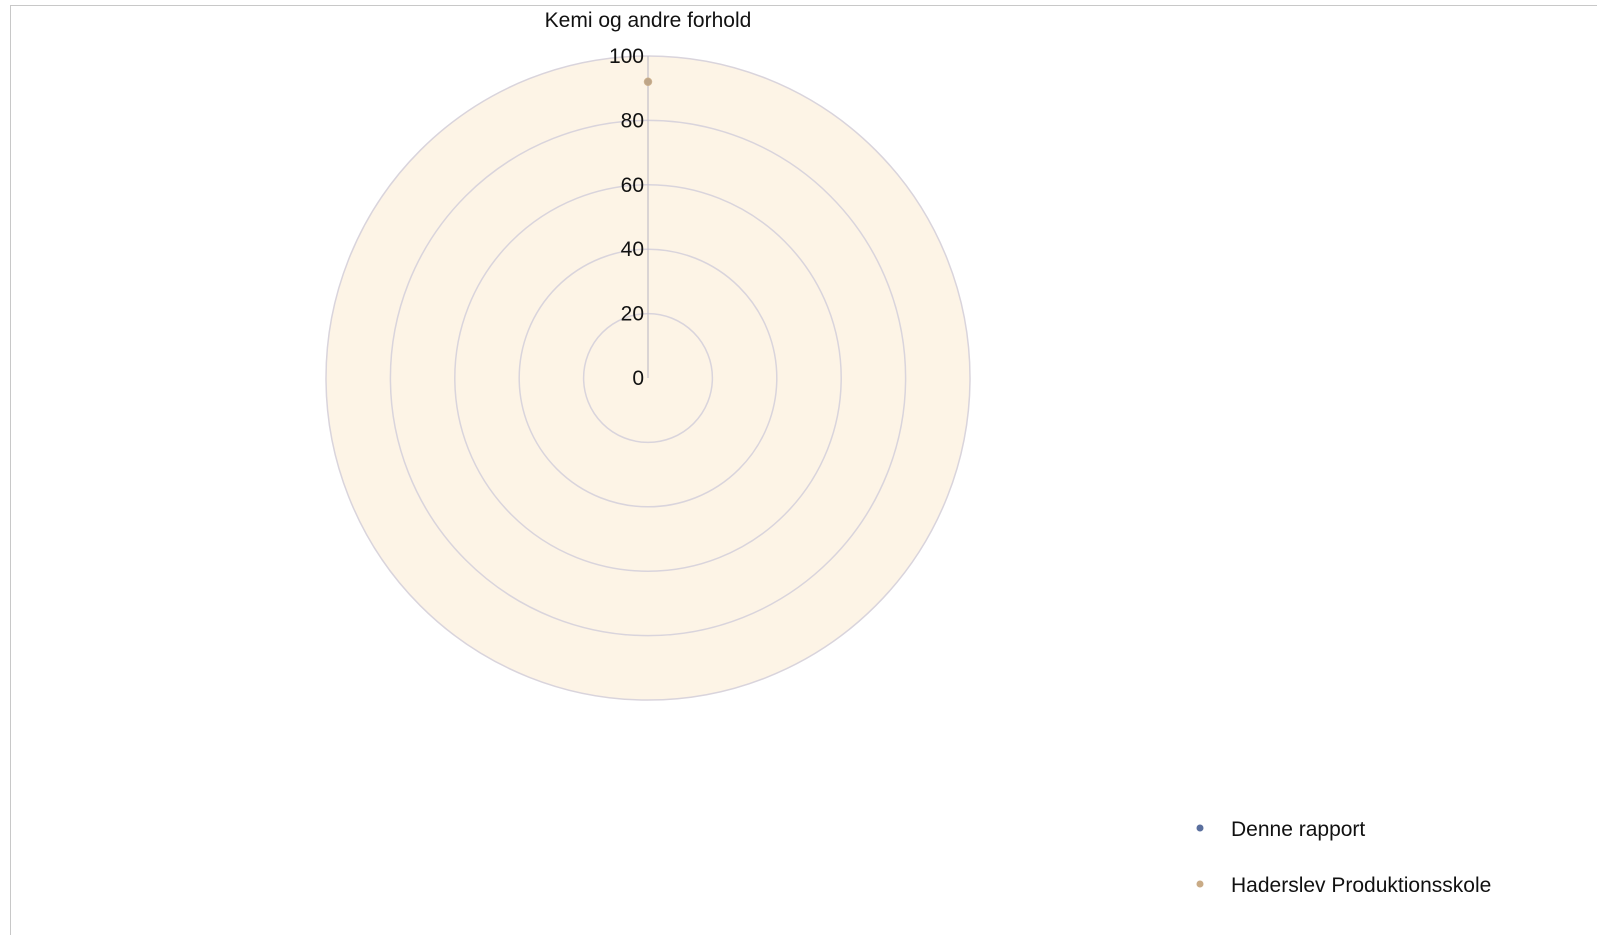  Describe the element at coordinates (632, 120) in the screenshot. I see `tick-label-80: 80` at that location.